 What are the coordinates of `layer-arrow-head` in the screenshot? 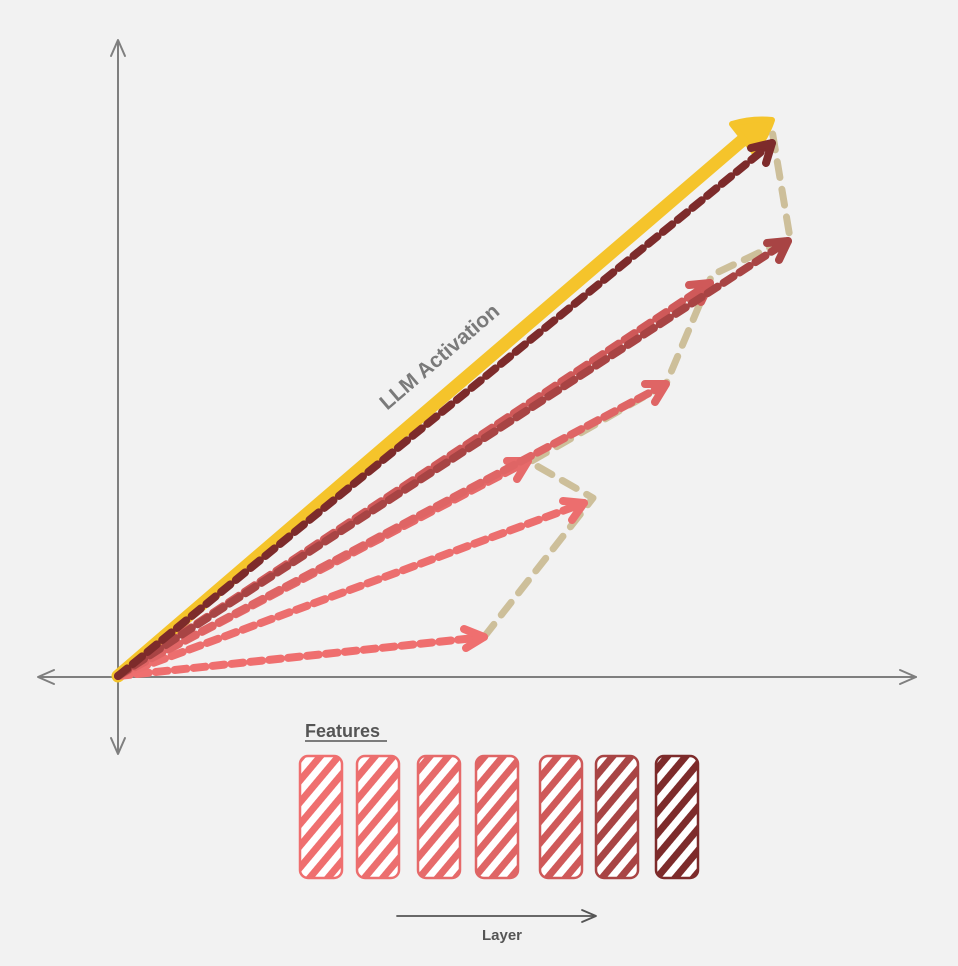 It's located at (589, 916).